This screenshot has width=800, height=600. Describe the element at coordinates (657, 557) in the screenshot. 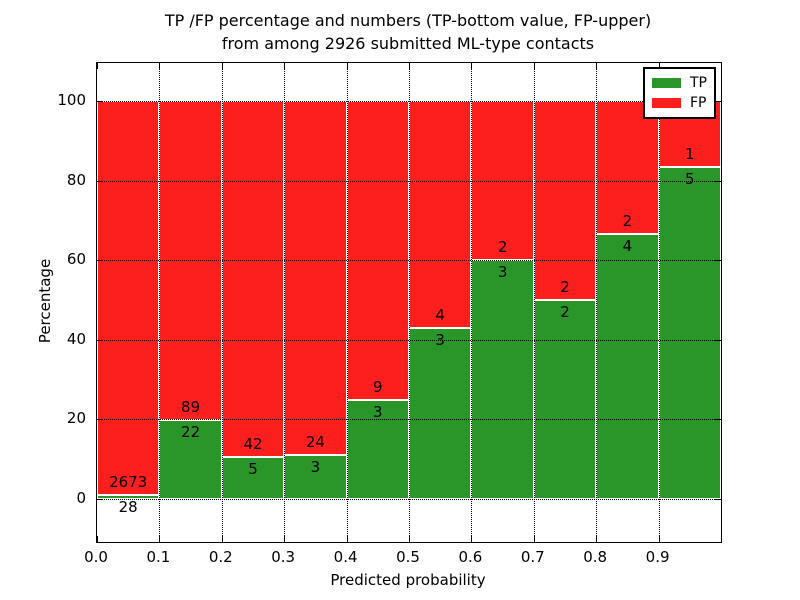

I see `x-tick-label: 0.9` at that location.